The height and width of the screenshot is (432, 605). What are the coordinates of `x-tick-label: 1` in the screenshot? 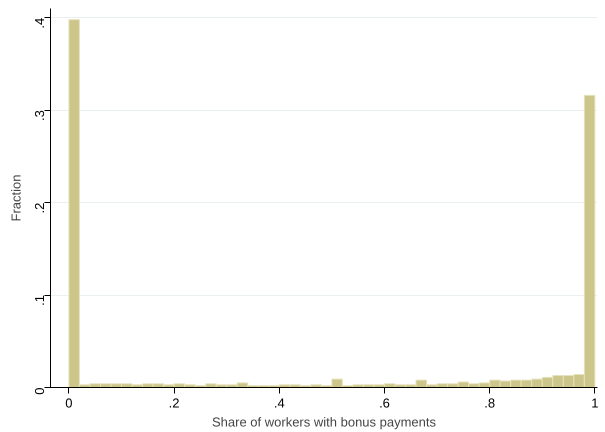 It's located at (594, 403).